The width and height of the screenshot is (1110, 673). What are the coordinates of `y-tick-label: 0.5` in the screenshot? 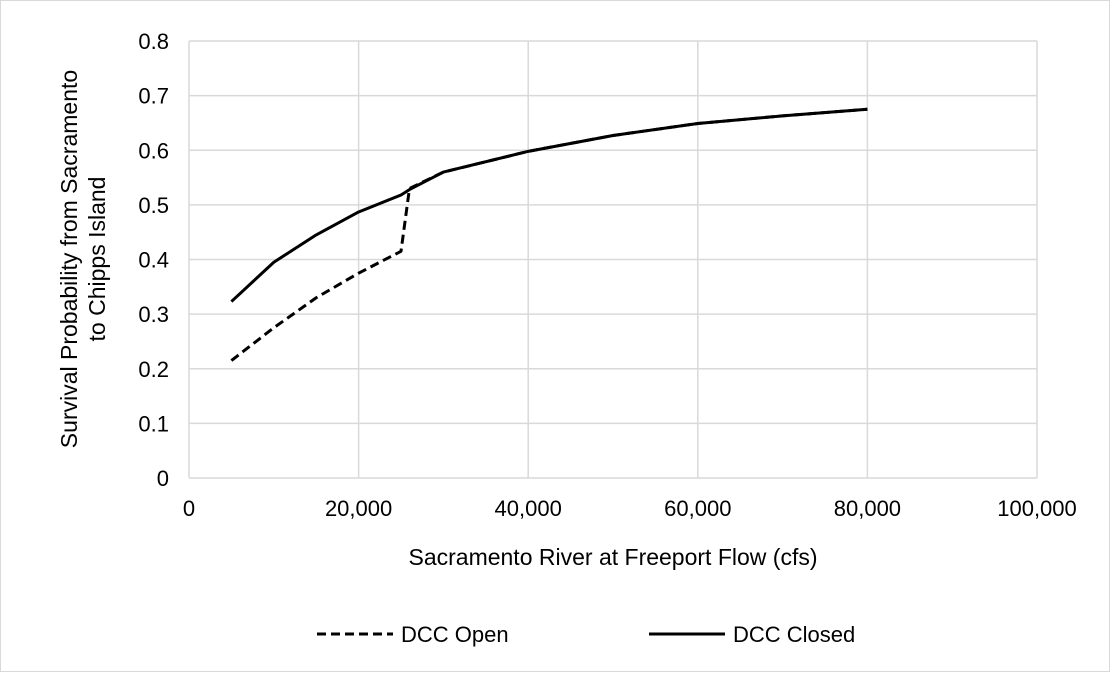 It's located at (153, 205).